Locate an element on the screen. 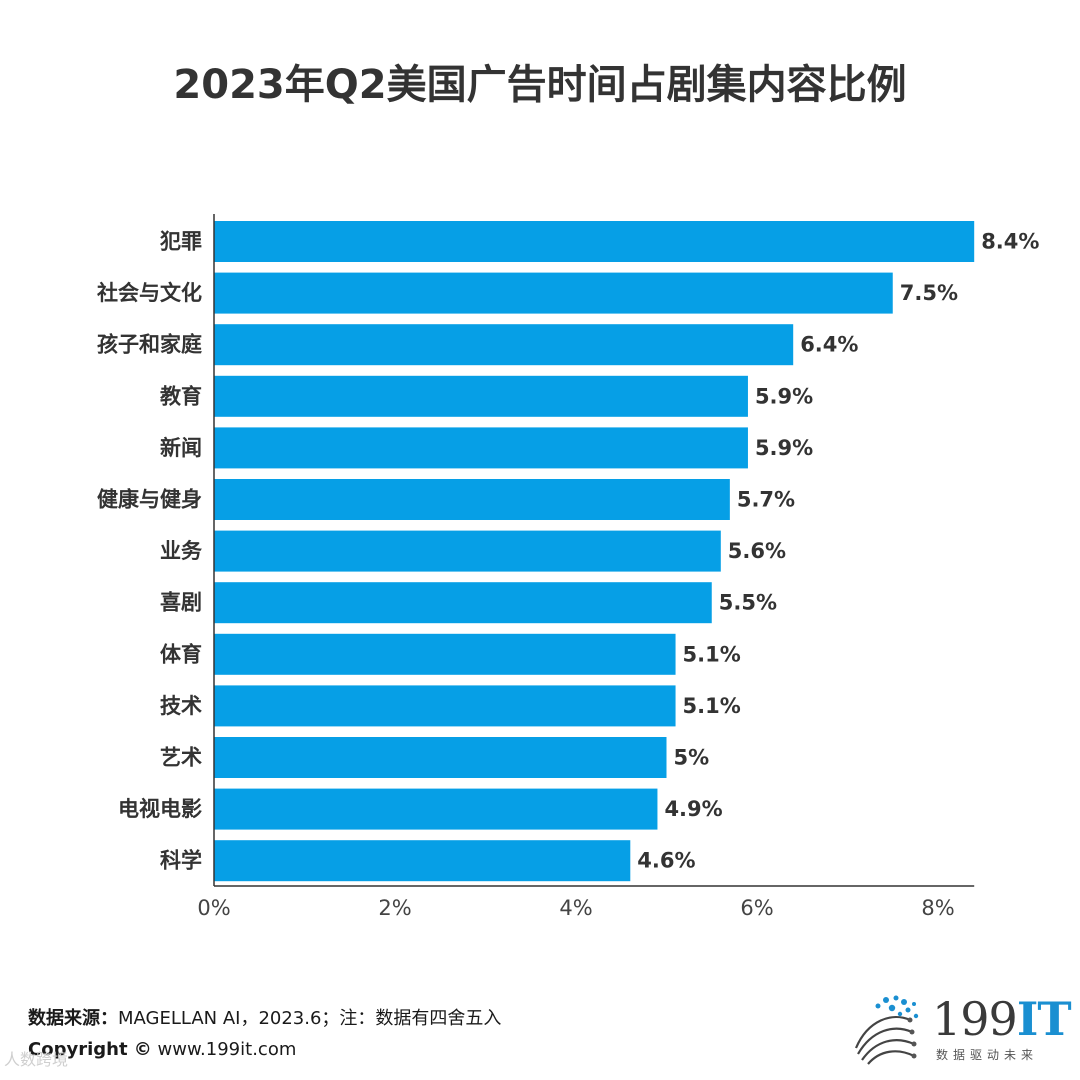 The height and width of the screenshot is (1080, 1080). value-label: 4.6% is located at coordinates (666, 861).